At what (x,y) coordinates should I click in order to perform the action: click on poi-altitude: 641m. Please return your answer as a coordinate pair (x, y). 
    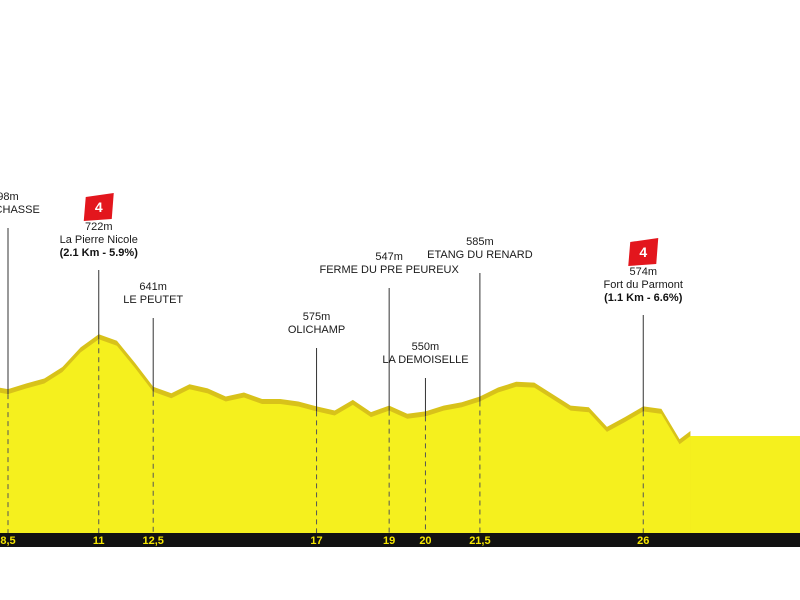
    Looking at the image, I should click on (153, 287).